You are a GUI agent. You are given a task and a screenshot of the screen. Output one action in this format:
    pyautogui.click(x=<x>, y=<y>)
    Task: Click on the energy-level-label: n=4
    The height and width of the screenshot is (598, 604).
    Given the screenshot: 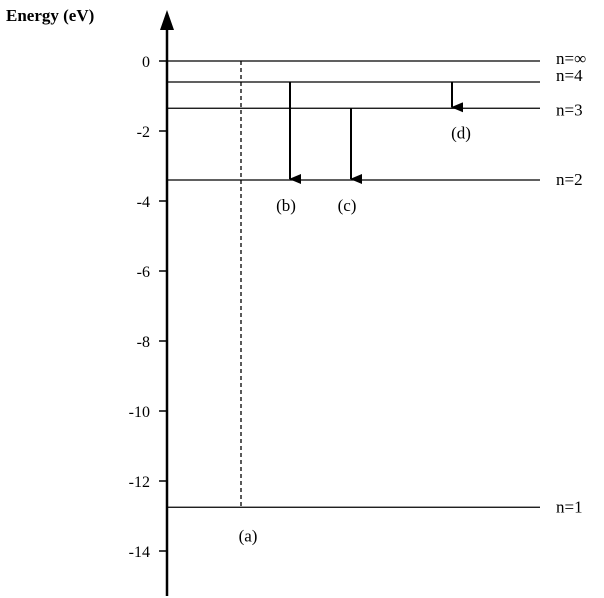 What is the action you would take?
    pyautogui.click(x=569, y=75)
    